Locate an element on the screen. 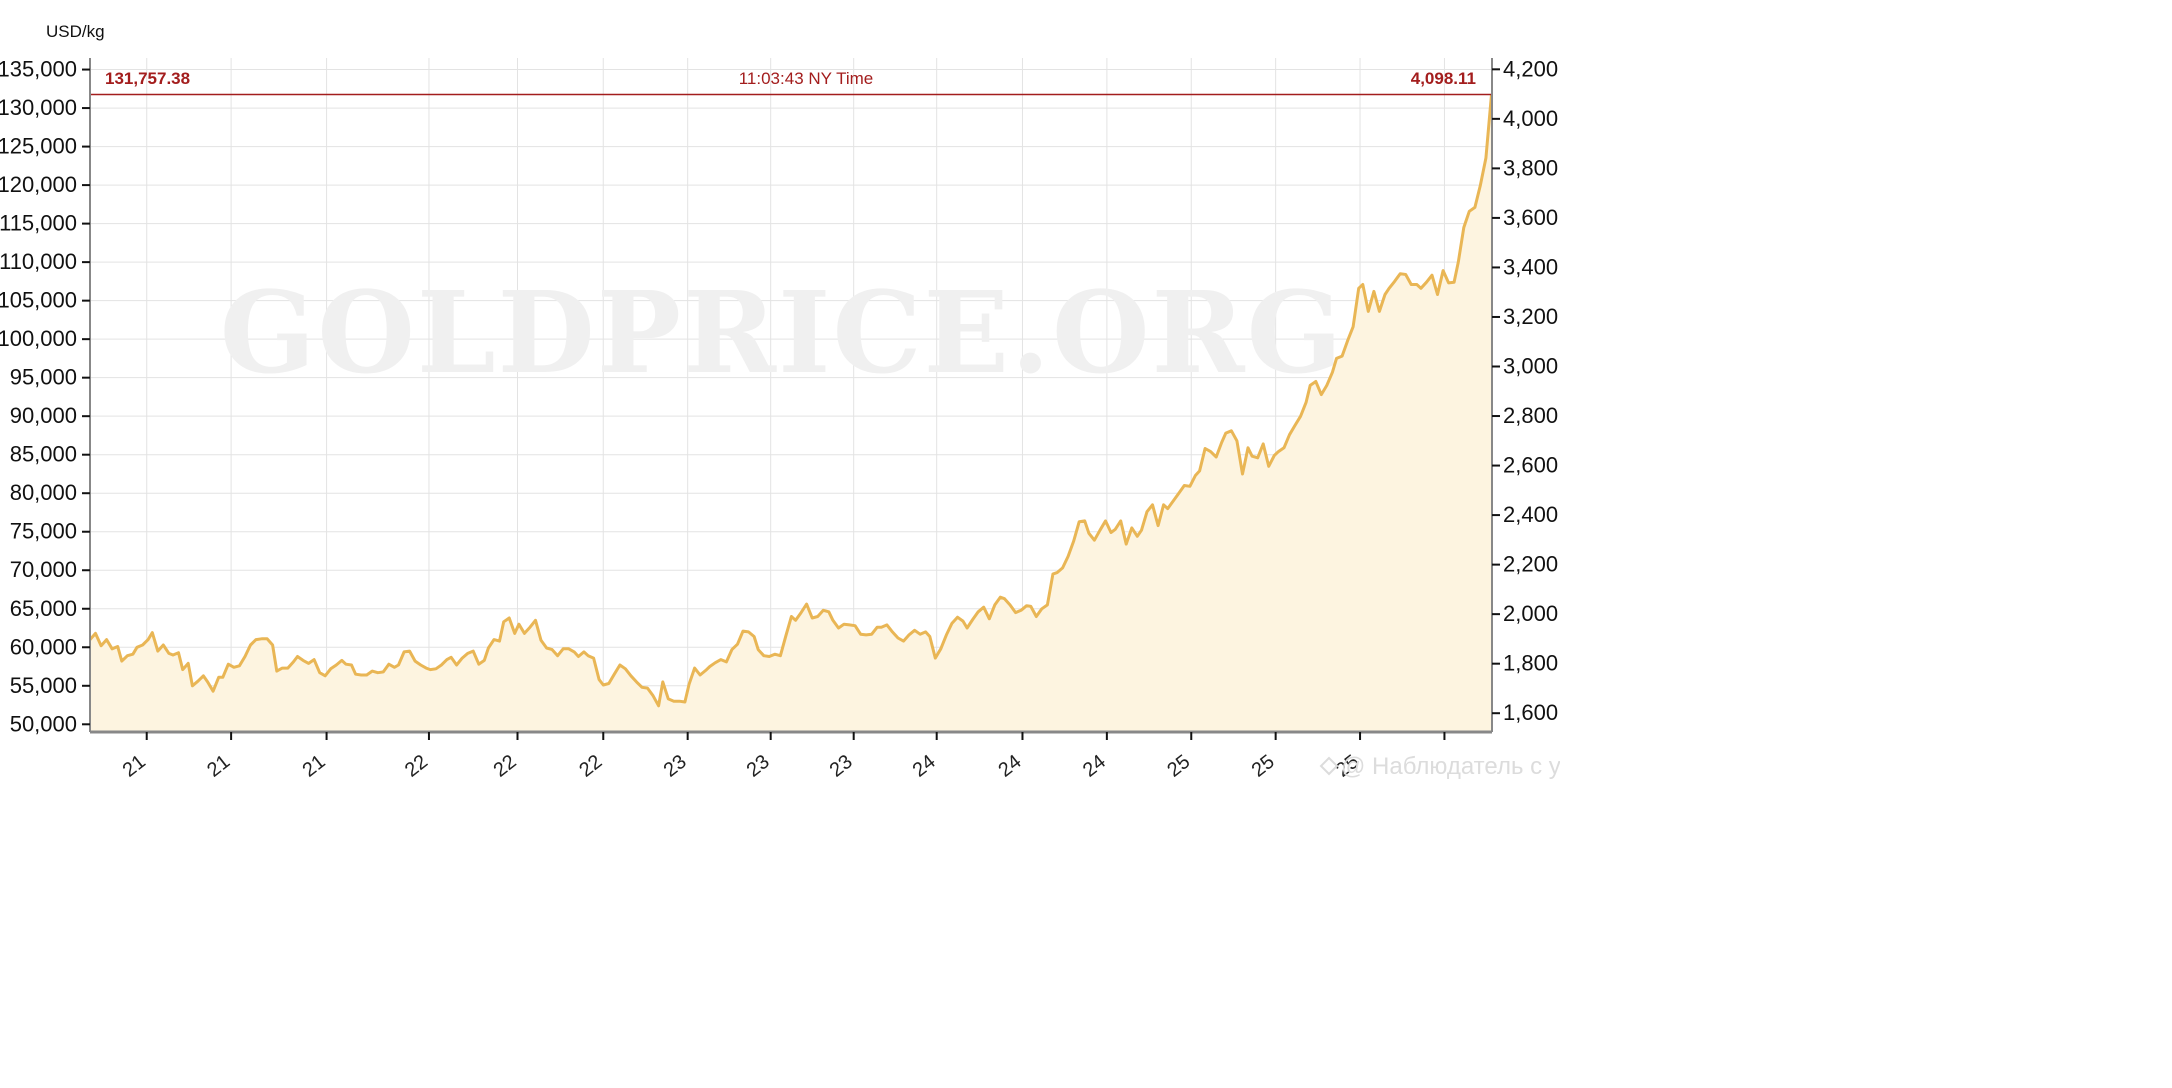 The width and height of the screenshot is (2172, 1088). left-tick-label: 70,000 is located at coordinates (43, 569).